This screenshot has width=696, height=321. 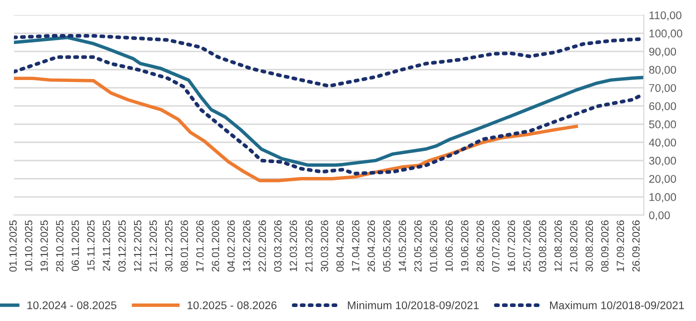 What do you see at coordinates (138, 246) in the screenshot?
I see `x-tick-label: 12.12.2025` at bounding box center [138, 246].